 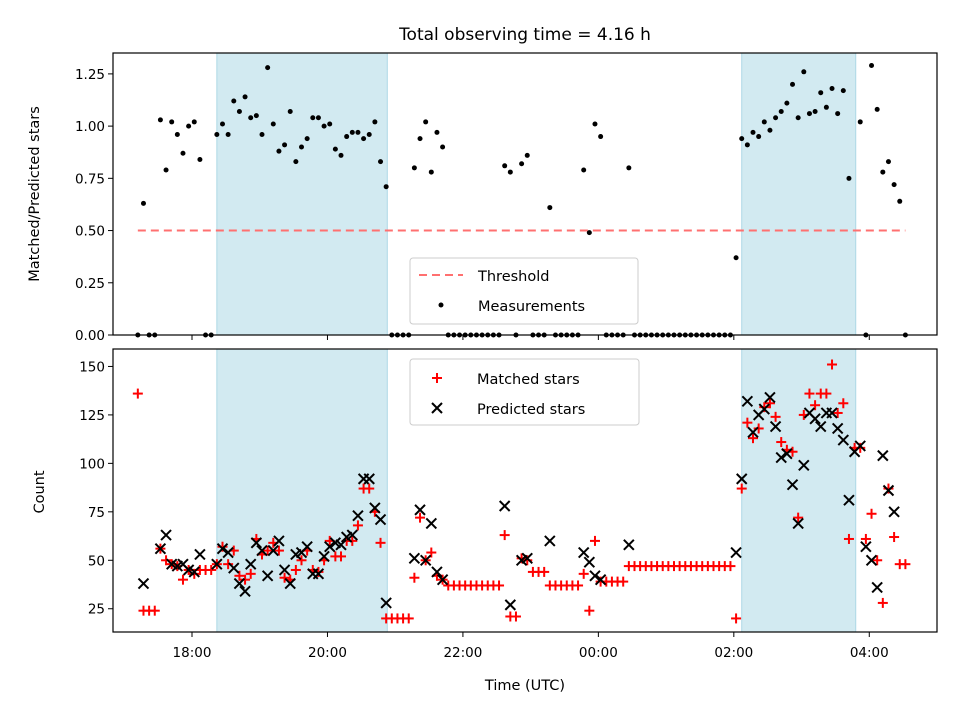 I want to click on bottom-y-ticks: 25 50 75 100 125 150, so click(x=96, y=488).